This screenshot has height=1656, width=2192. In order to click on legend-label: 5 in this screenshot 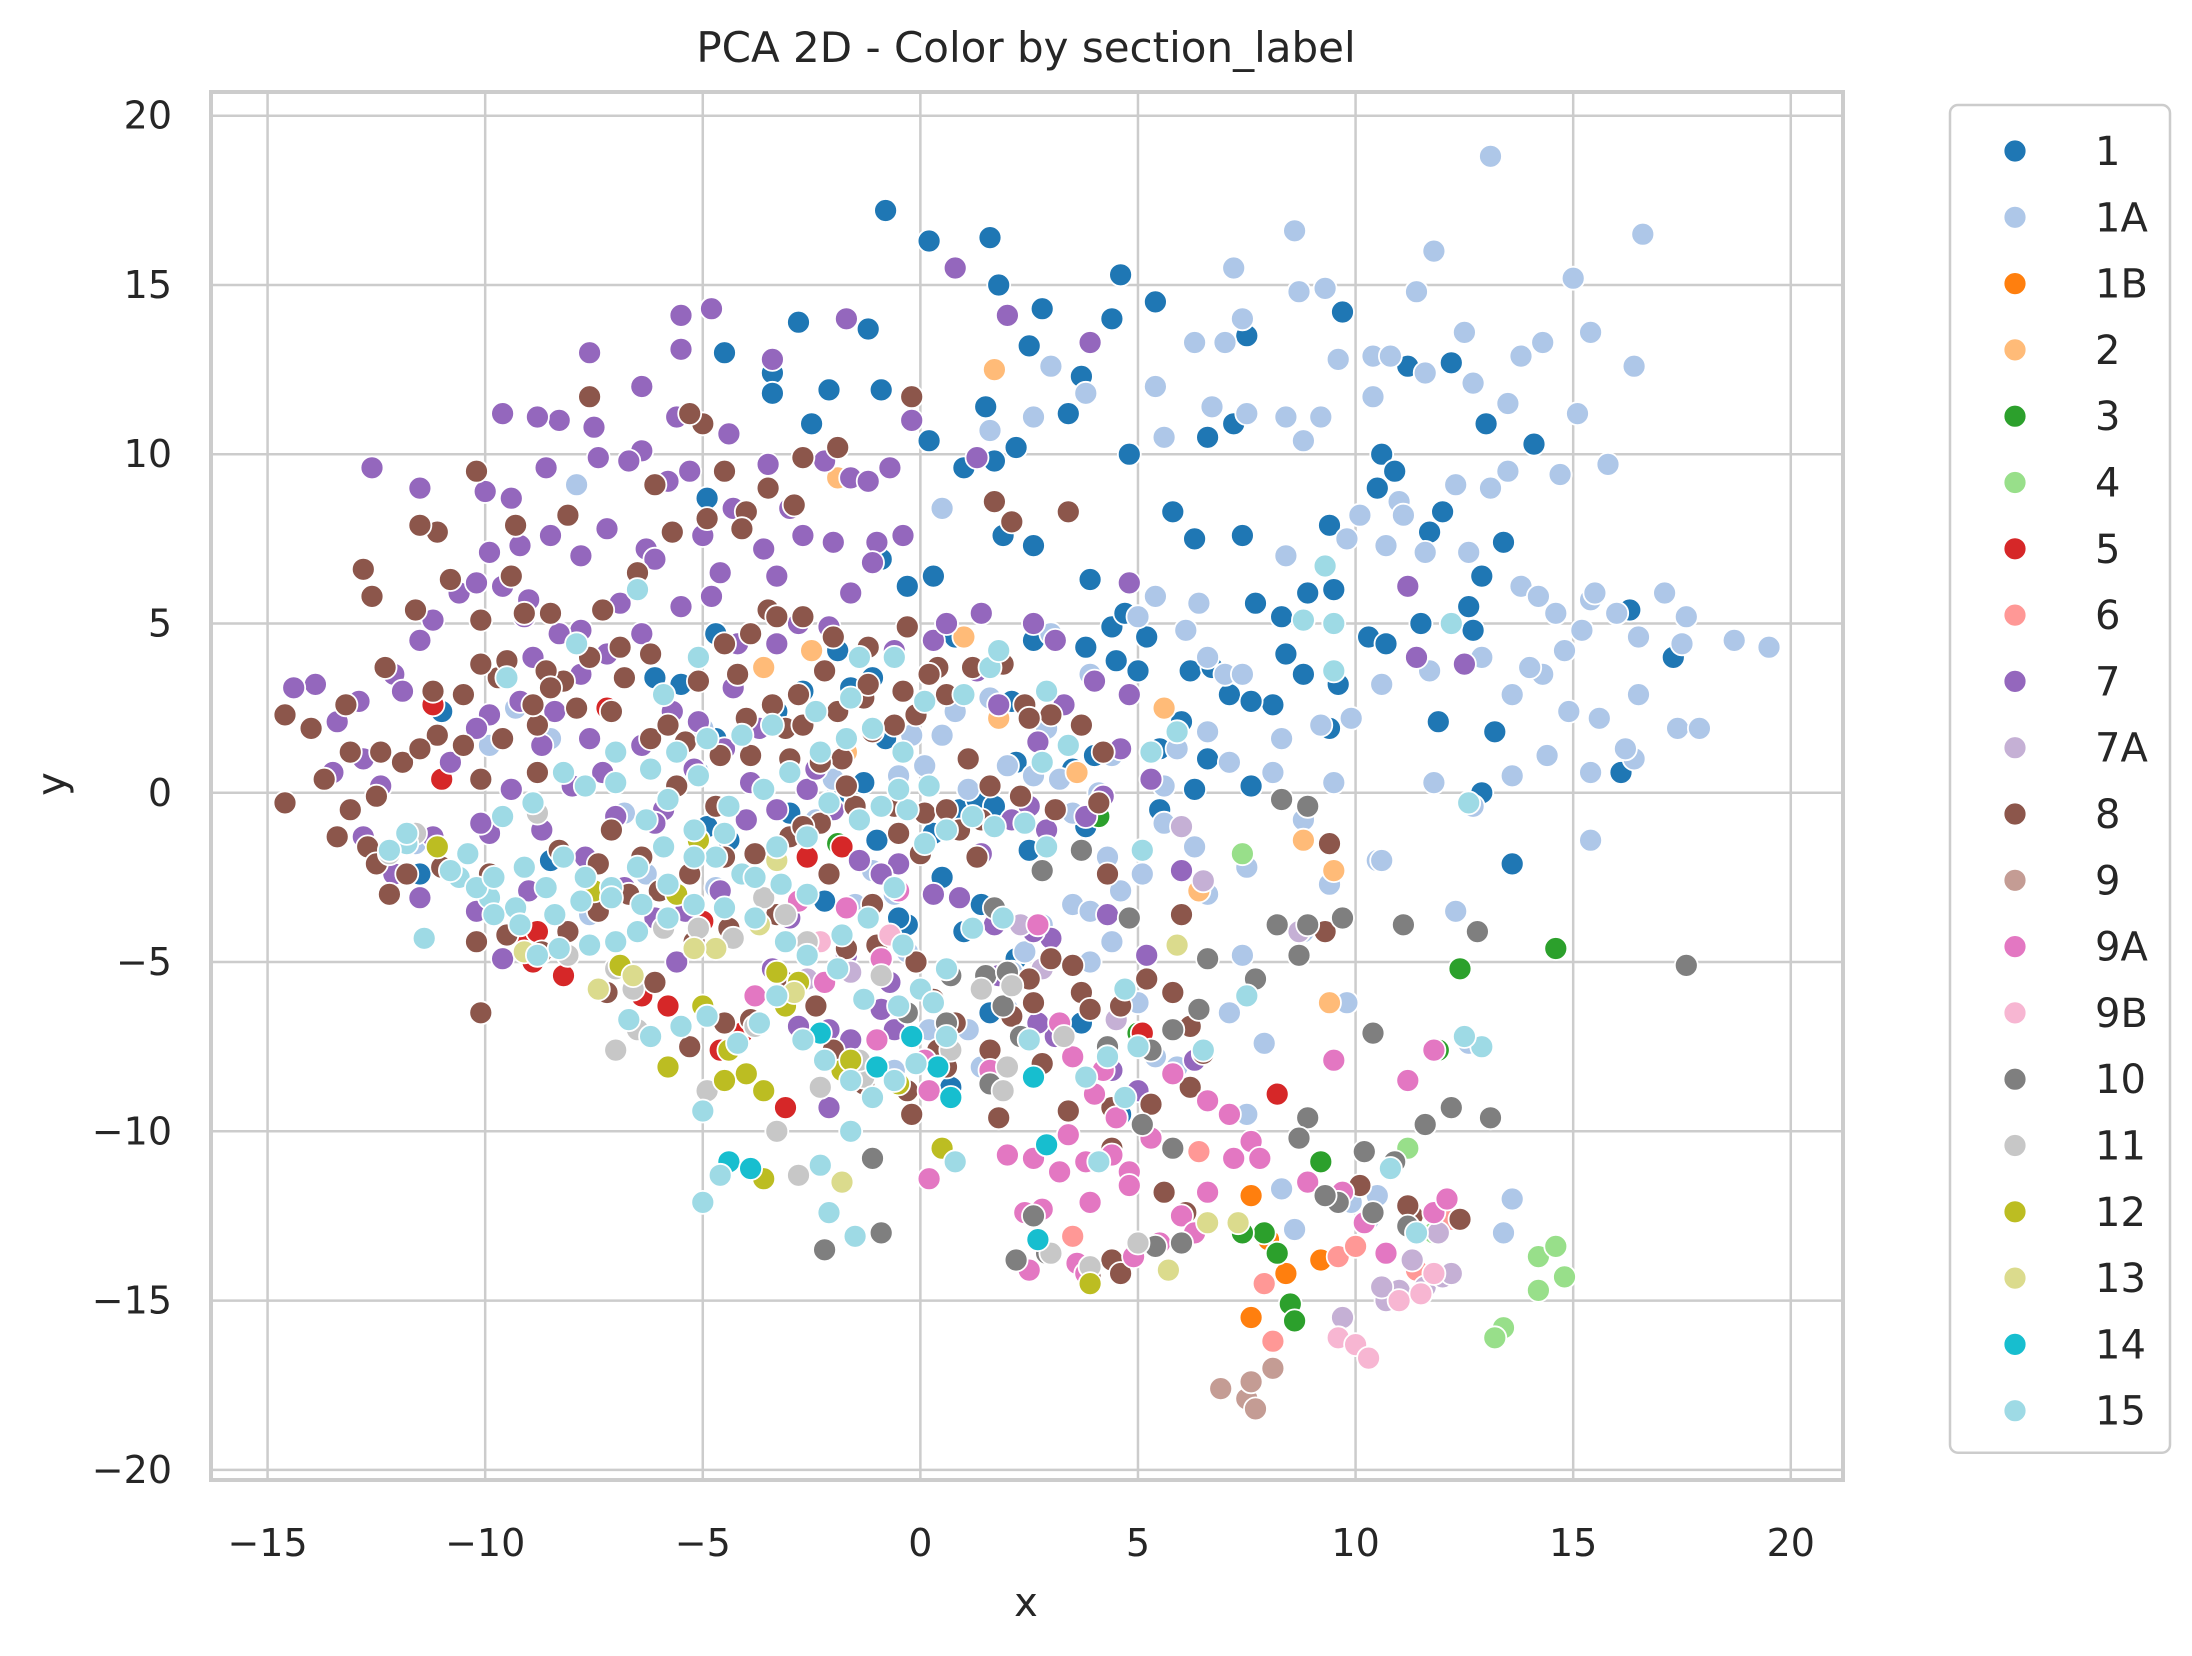, I will do `click(2107, 550)`.